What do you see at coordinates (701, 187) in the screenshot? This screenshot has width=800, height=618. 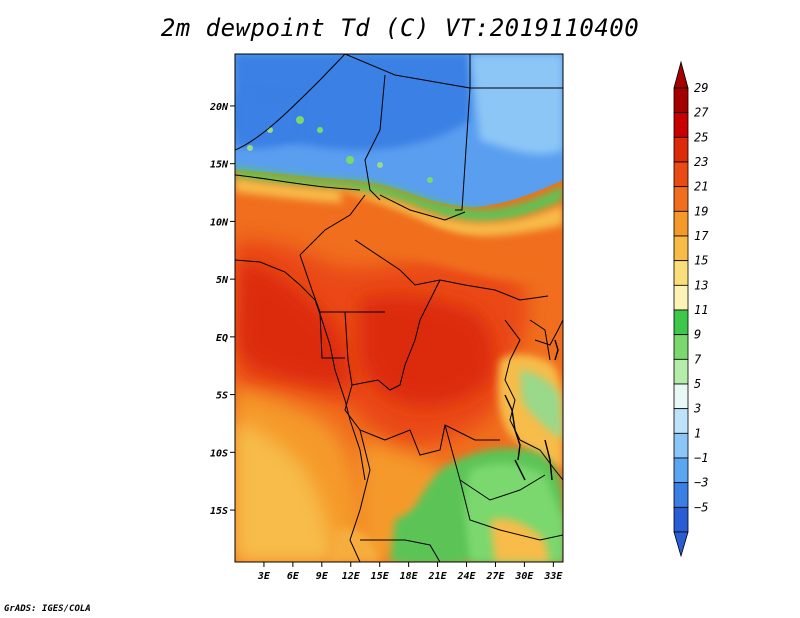 I see `colorbar-label: 21` at bounding box center [701, 187].